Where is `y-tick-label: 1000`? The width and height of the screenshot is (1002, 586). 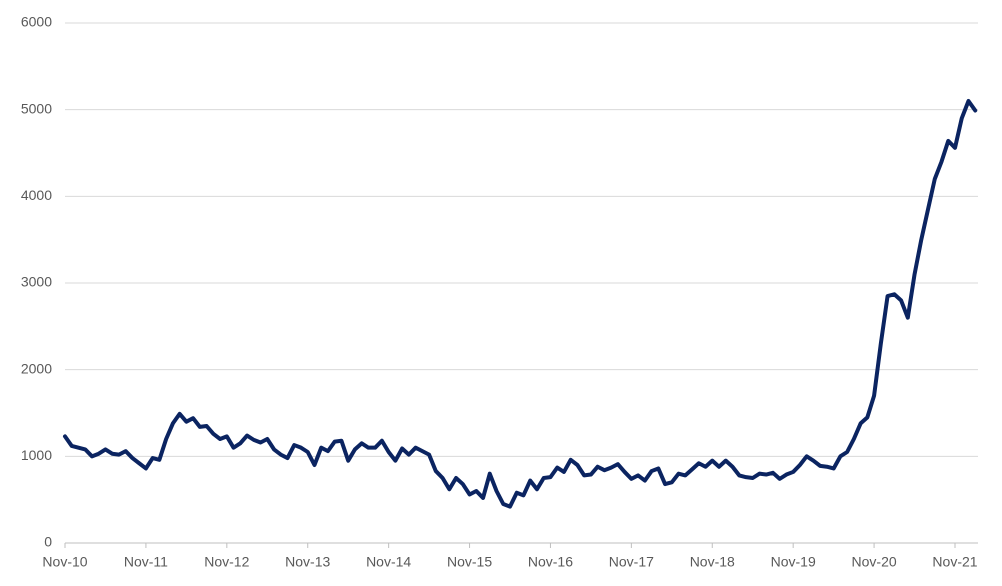 y-tick-label: 1000 is located at coordinates (36, 455).